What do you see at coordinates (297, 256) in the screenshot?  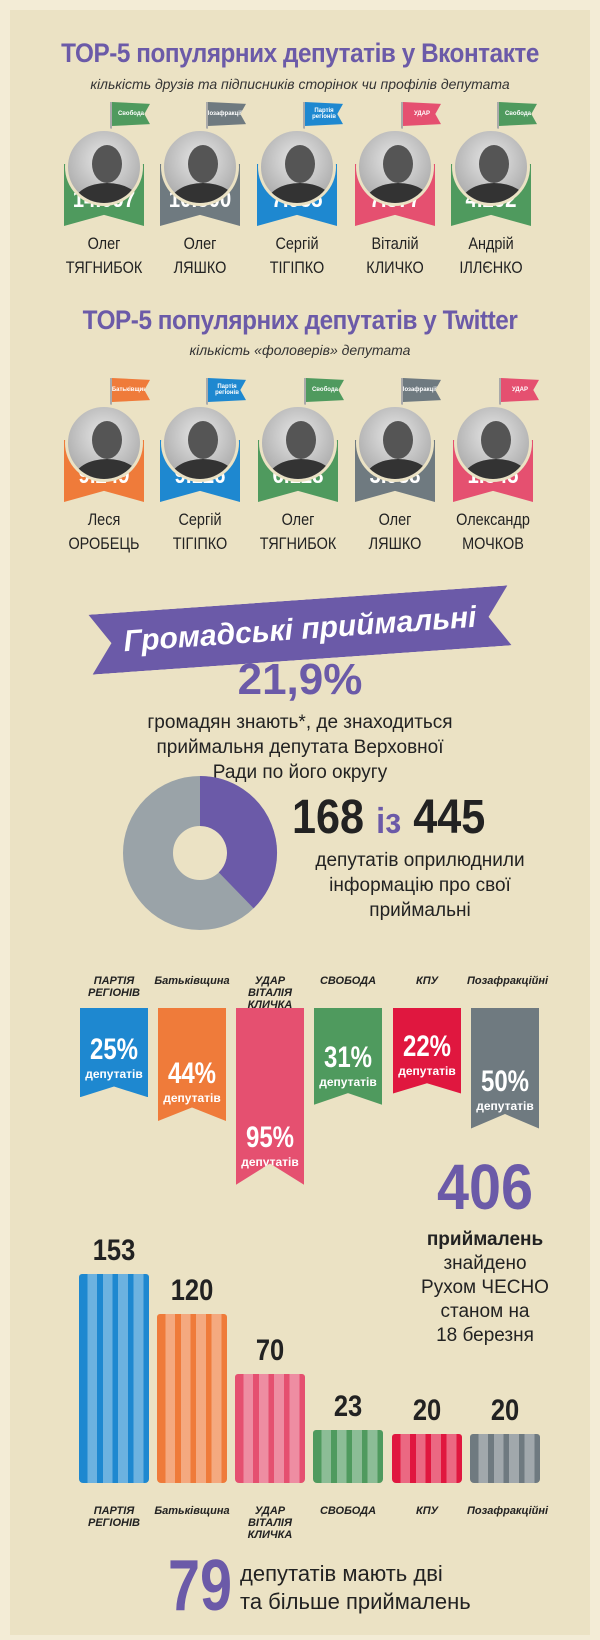 I see `person-name: Сергій ТІГІПКО` at bounding box center [297, 256].